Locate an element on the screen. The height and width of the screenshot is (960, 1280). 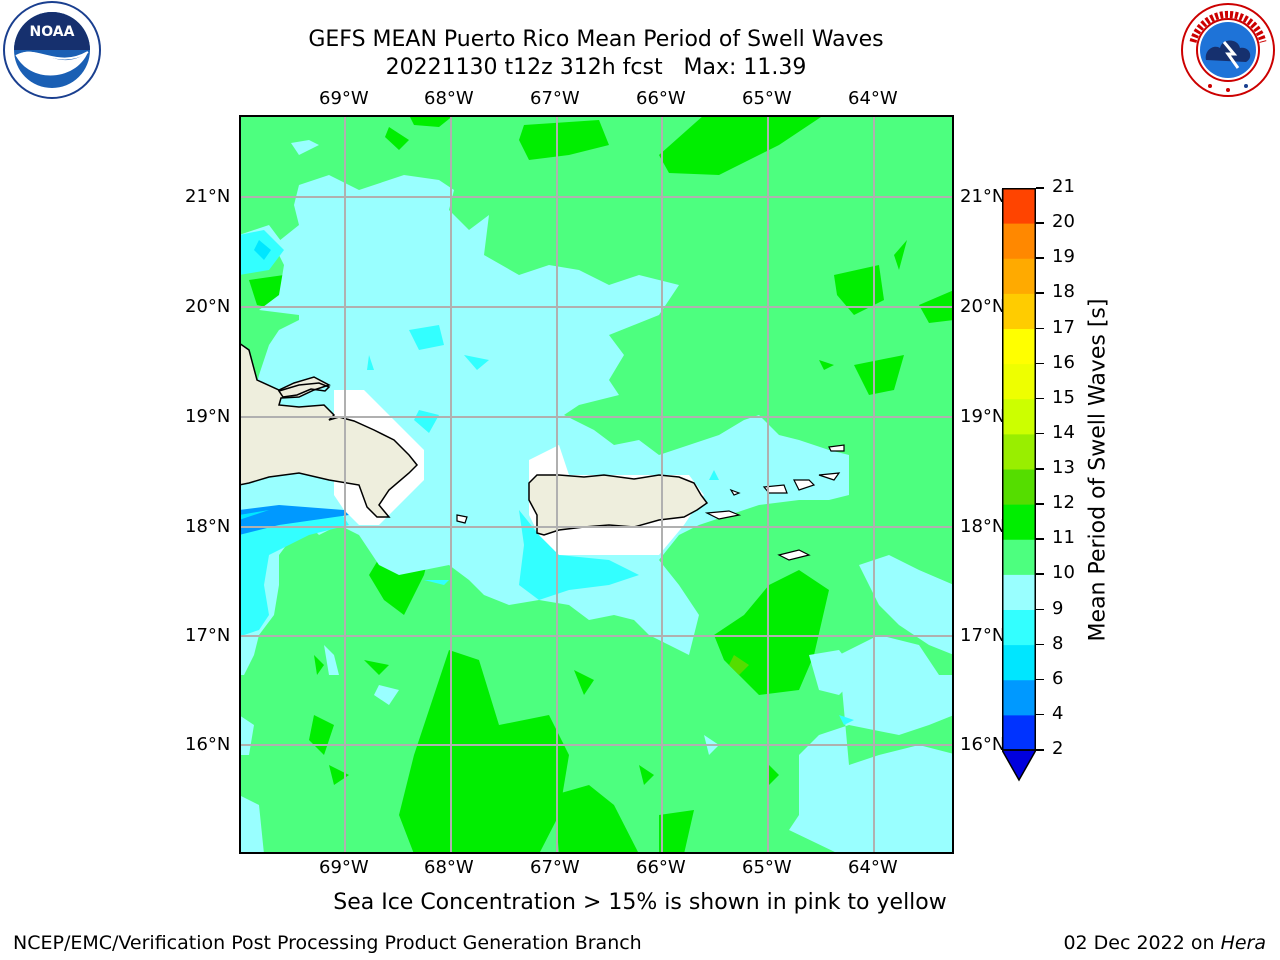
lat-label-left-20n: 20°N is located at coordinates (208, 306).